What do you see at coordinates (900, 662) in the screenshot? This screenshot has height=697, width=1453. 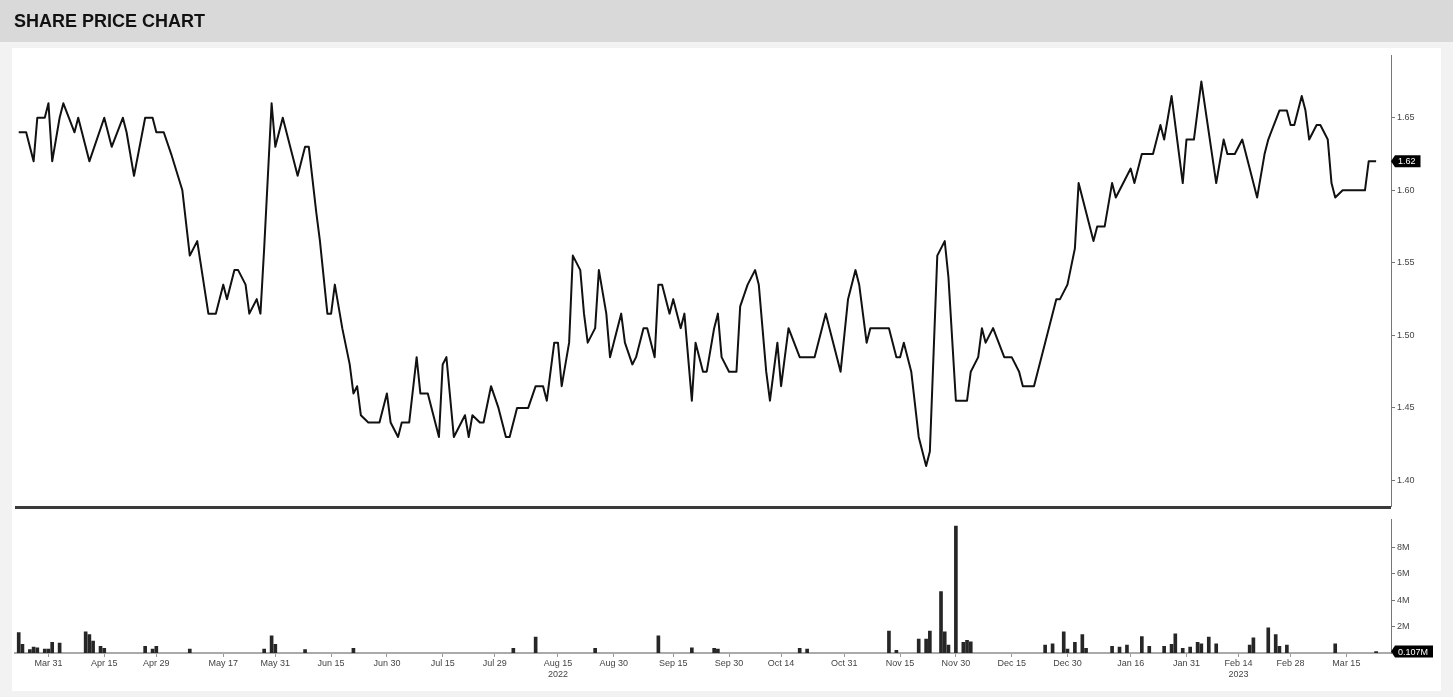 I see `x-tick-label: Nov 15` at bounding box center [900, 662].